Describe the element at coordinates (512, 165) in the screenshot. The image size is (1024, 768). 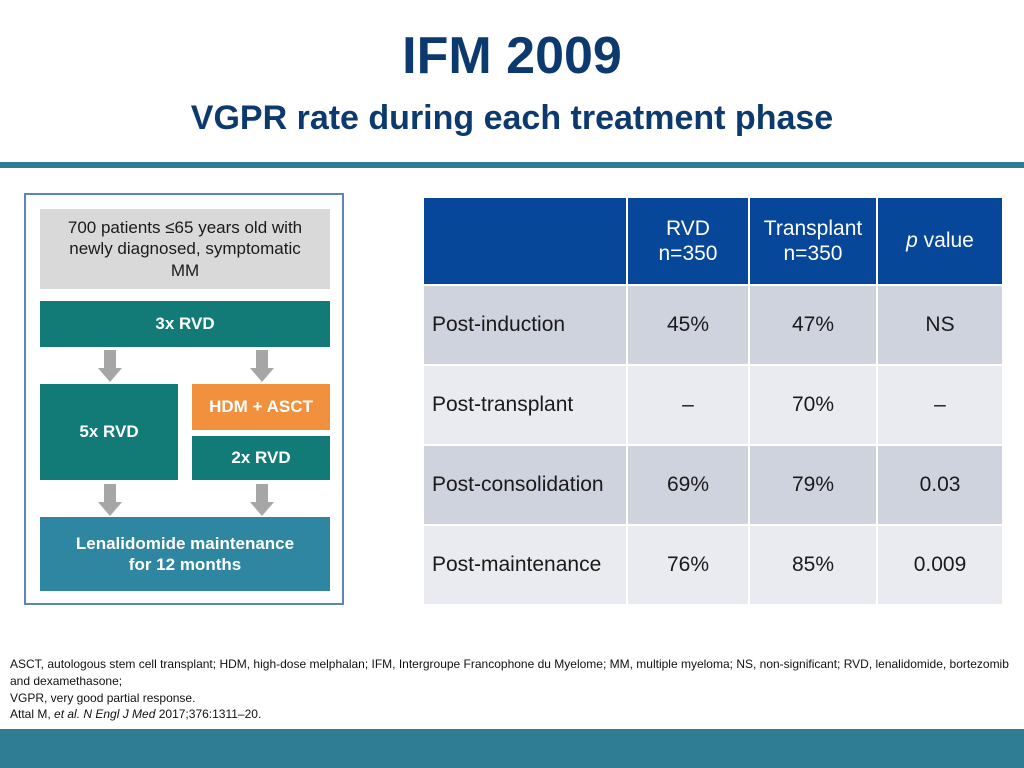
I see `title-divider` at that location.